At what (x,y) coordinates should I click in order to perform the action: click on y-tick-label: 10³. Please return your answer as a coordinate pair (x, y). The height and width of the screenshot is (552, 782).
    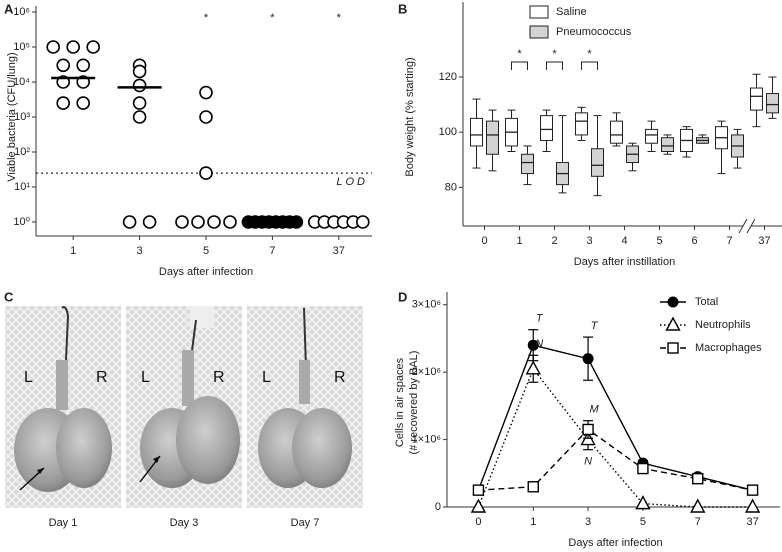
    Looking at the image, I should click on (22, 117).